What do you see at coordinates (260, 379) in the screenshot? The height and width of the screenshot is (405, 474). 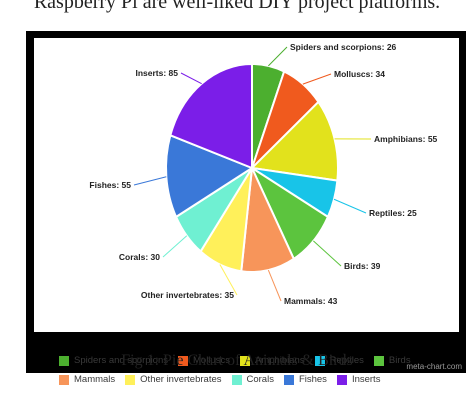 I see `legend-label: Corals` at bounding box center [260, 379].